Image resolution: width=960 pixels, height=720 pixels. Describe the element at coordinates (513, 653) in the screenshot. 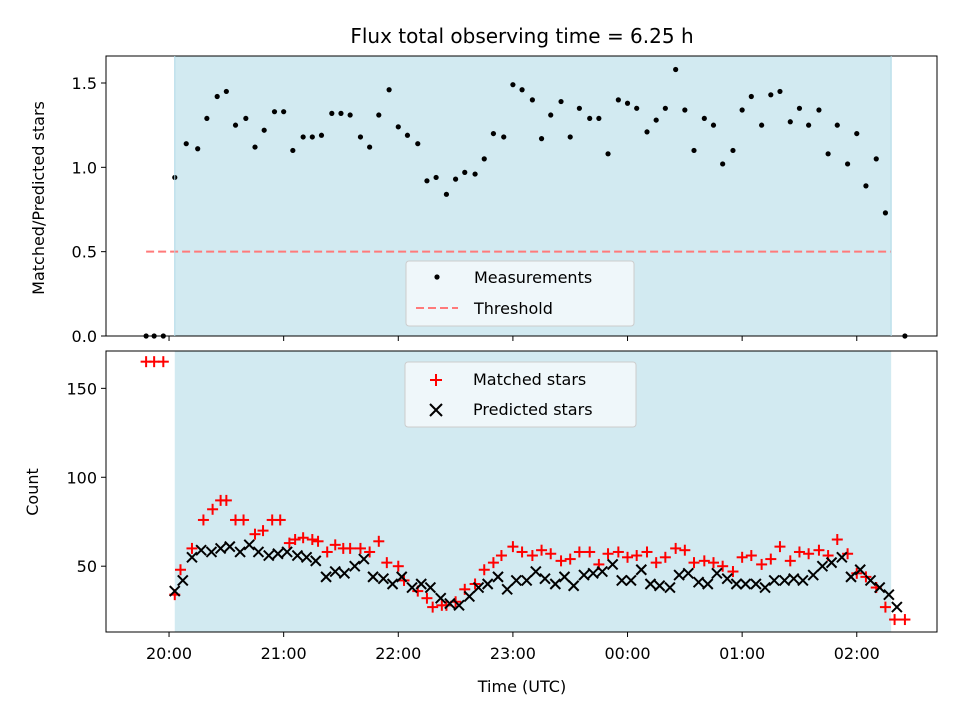

I see `bottom-x-tick-label: 23:00` at that location.